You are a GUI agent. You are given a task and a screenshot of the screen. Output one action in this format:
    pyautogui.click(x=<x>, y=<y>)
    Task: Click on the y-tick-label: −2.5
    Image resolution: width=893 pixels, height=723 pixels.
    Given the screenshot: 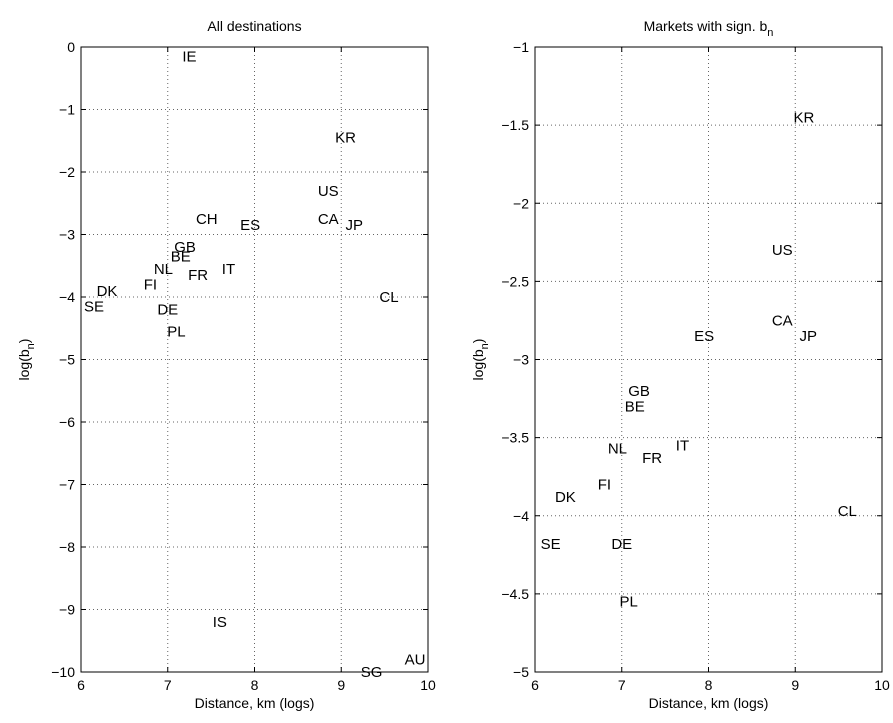 What is the action you would take?
    pyautogui.click(x=515, y=281)
    